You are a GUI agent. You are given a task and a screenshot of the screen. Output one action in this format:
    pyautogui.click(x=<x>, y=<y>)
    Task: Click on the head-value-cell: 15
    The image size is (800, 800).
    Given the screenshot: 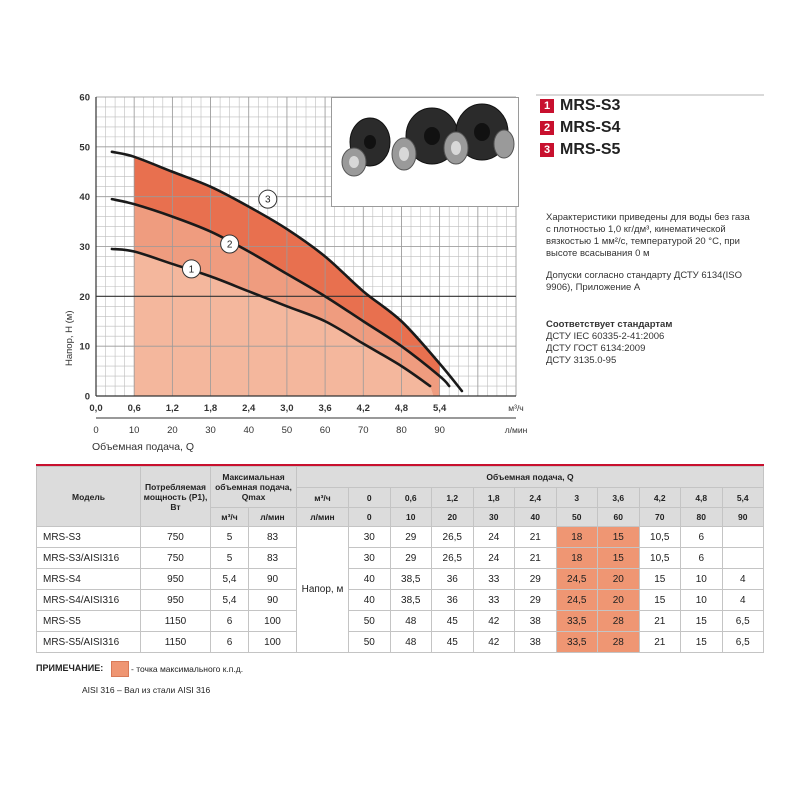 What is the action you would take?
    pyautogui.click(x=659, y=579)
    